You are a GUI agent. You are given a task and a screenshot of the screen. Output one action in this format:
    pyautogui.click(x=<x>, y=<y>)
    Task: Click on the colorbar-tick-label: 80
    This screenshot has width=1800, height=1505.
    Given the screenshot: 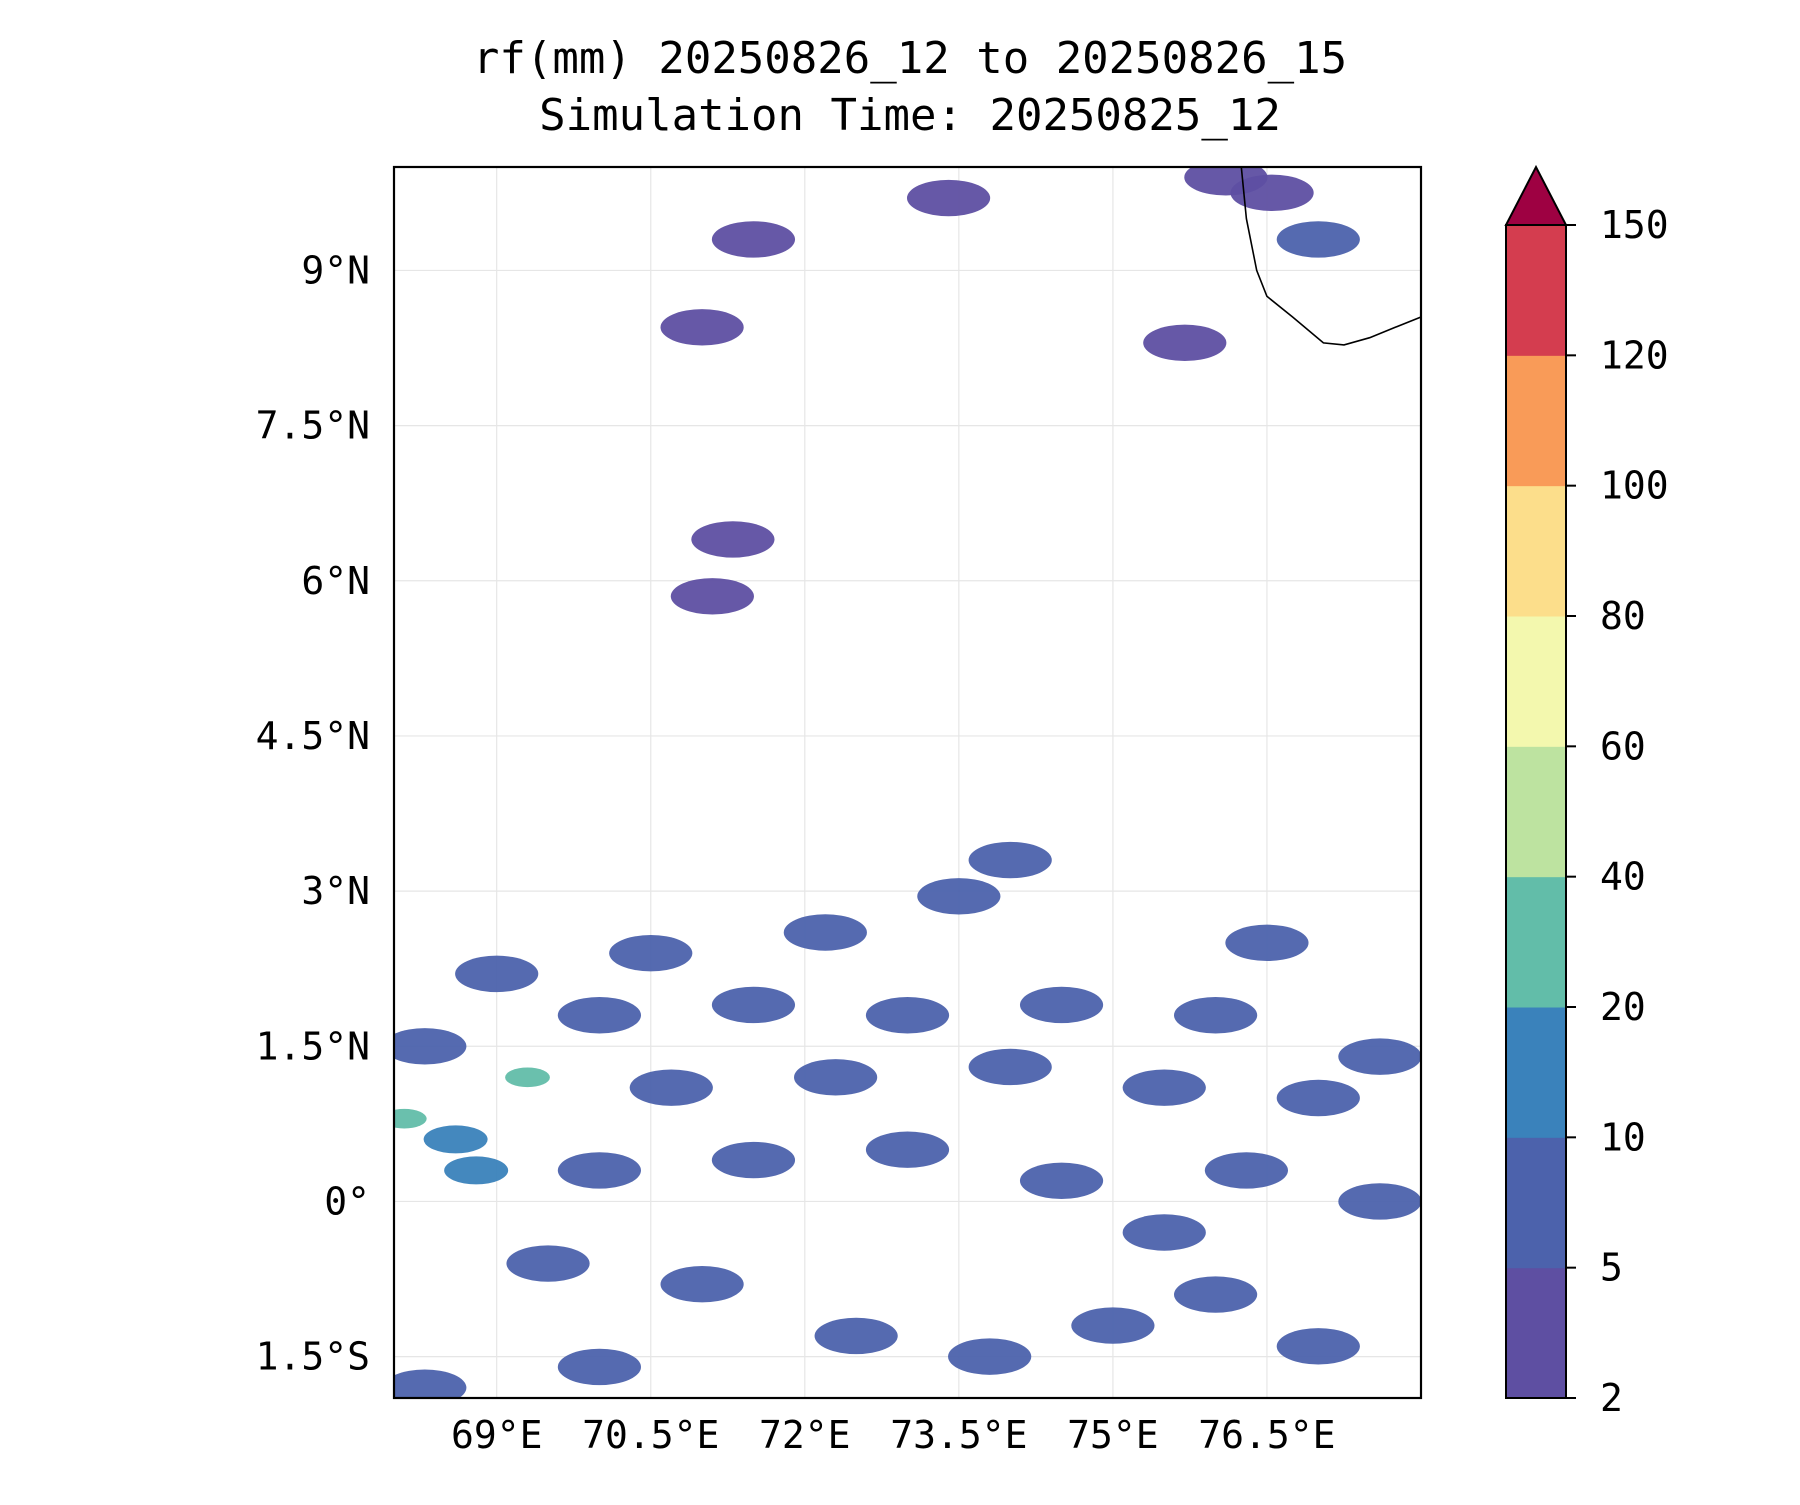 What is the action you would take?
    pyautogui.click(x=1623, y=616)
    